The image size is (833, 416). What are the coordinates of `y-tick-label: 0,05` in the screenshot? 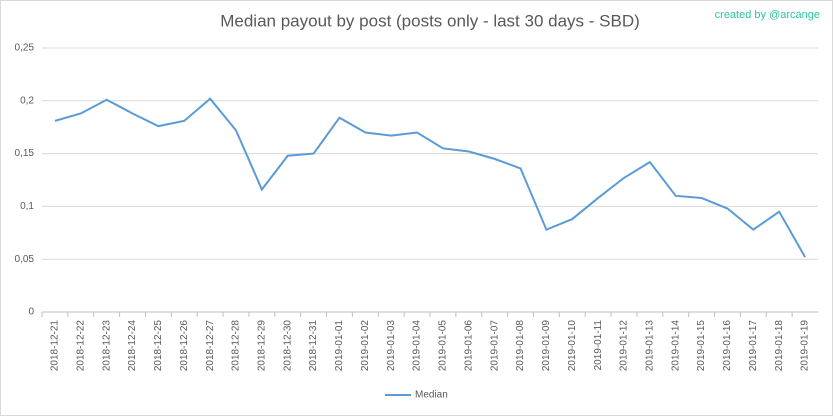 It's located at (25, 259).